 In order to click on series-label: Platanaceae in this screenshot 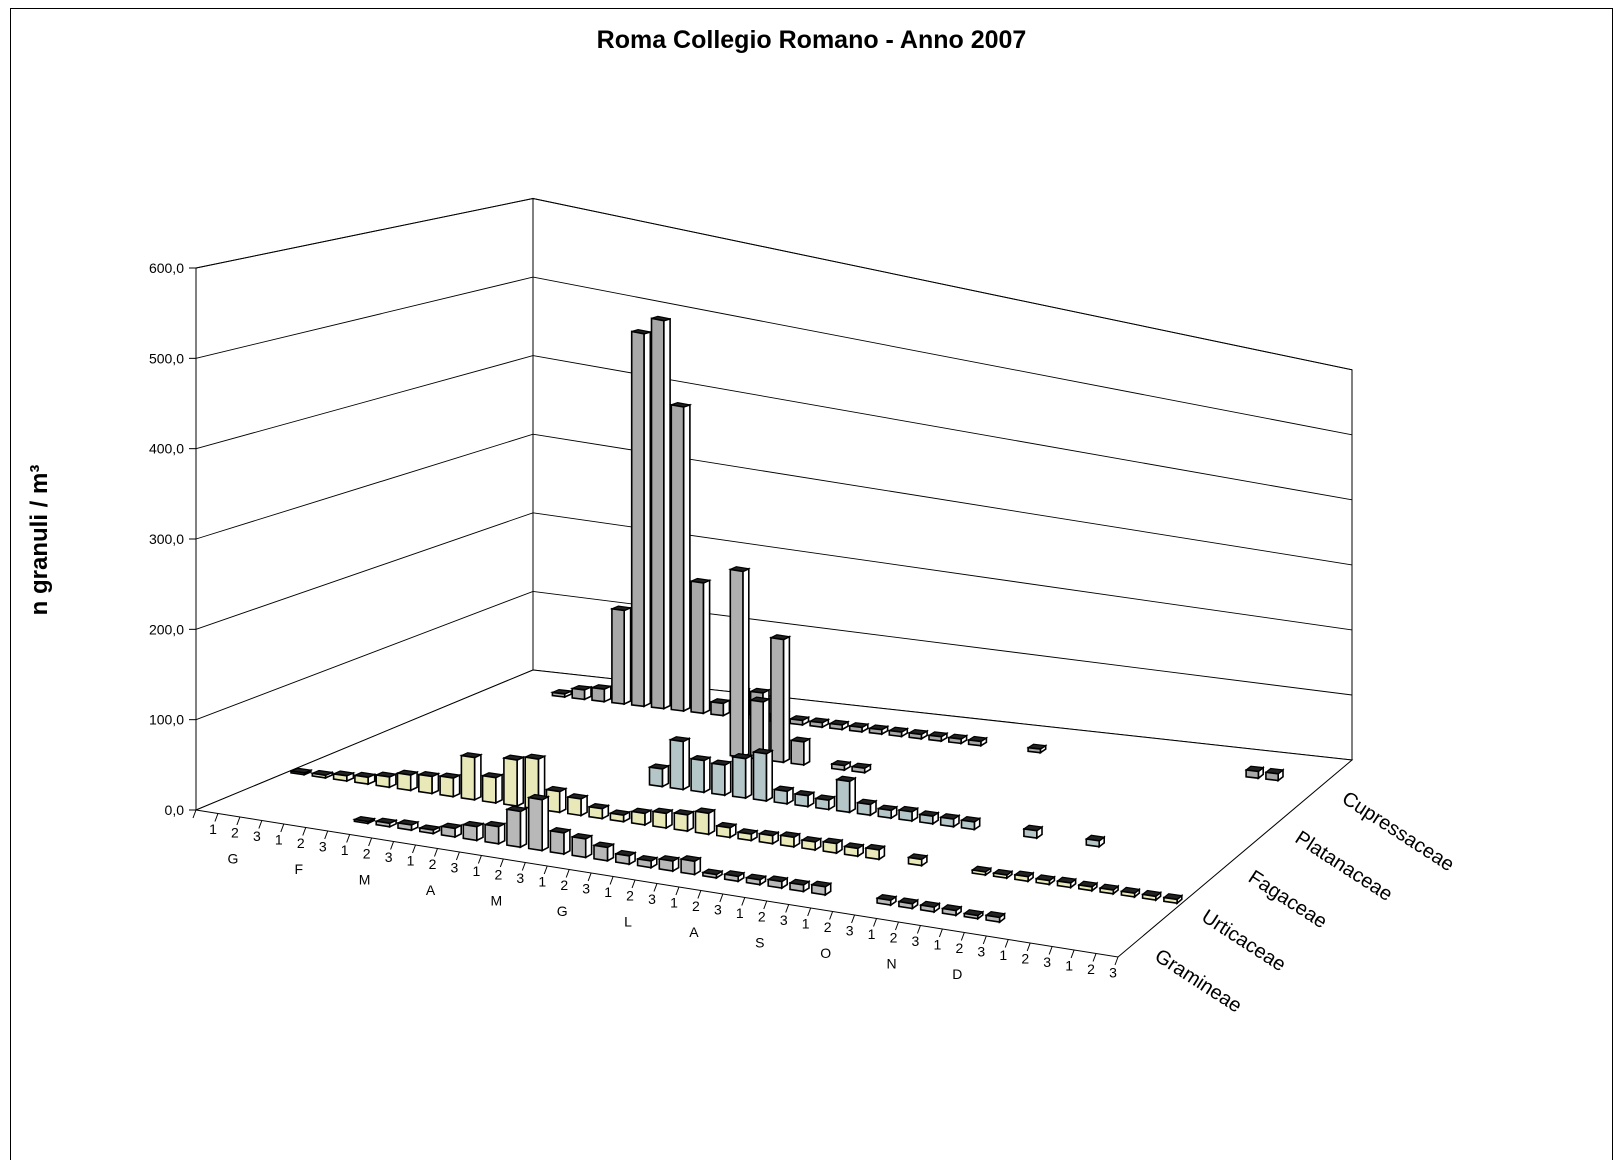, I will do `click(1343, 866)`.